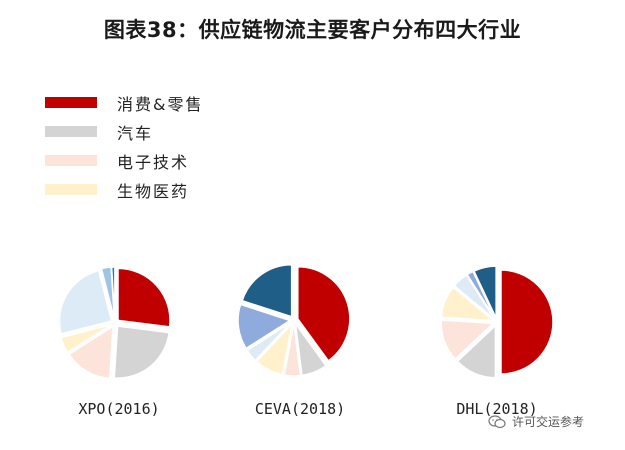 The height and width of the screenshot is (450, 625). What do you see at coordinates (548, 422) in the screenshot?
I see `watermark-text: 许可交运参考` at bounding box center [548, 422].